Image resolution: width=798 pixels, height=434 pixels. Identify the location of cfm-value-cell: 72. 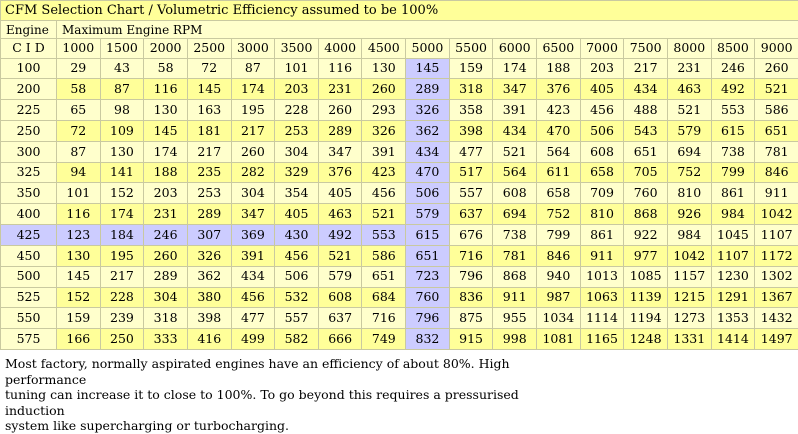
(209, 68).